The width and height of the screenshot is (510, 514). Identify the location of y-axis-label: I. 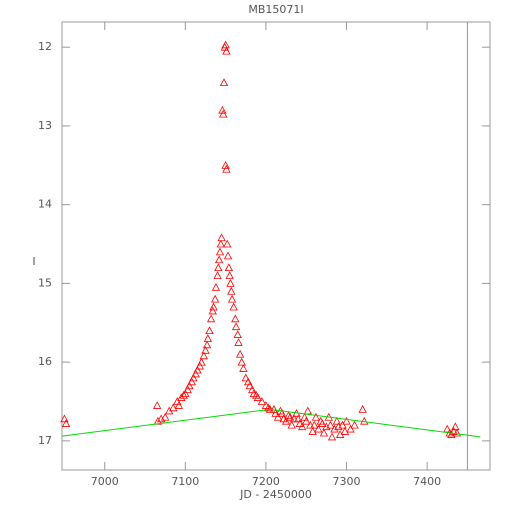
(33, 261).